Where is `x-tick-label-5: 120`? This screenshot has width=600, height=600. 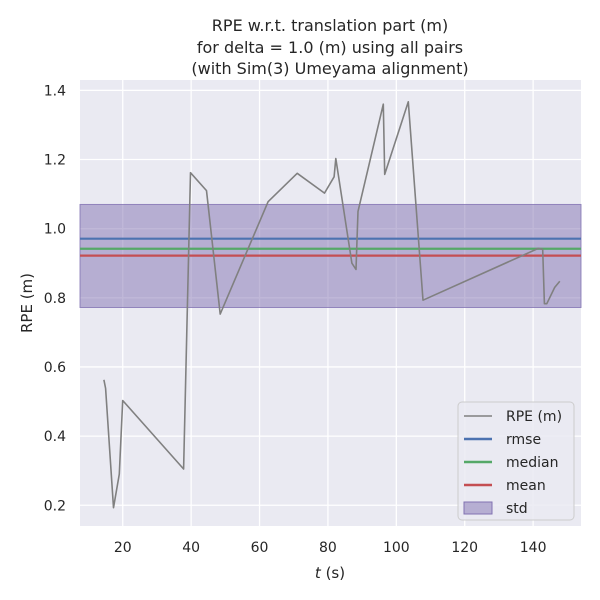 x-tick-label-5: 120 is located at coordinates (464, 548).